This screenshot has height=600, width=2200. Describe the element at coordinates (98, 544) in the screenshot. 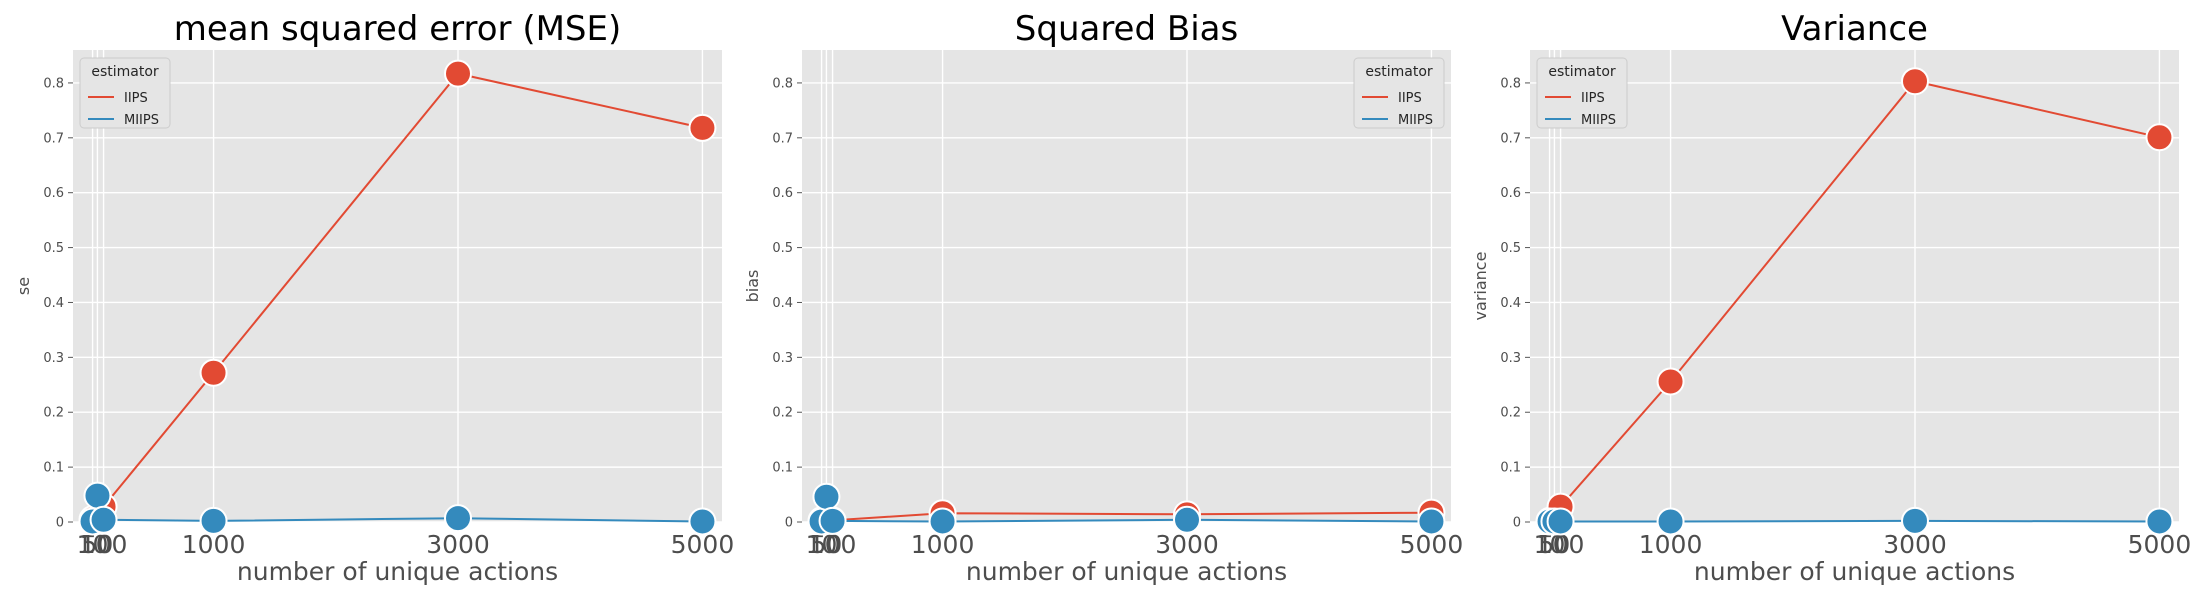

I see `x-tick-label: 50` at that location.